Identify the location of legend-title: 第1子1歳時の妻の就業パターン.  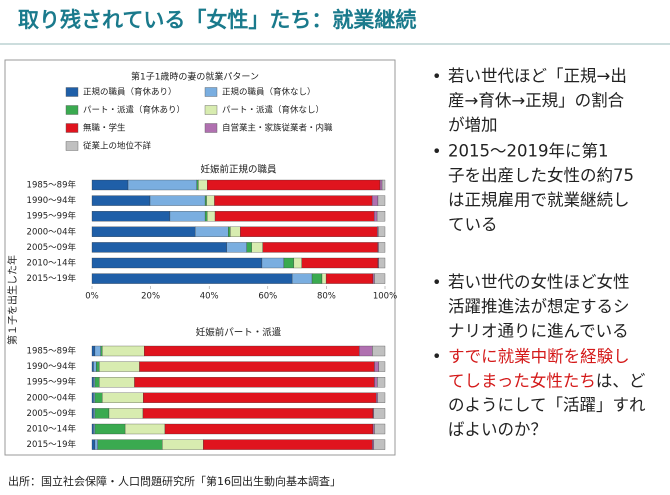
(195, 77).